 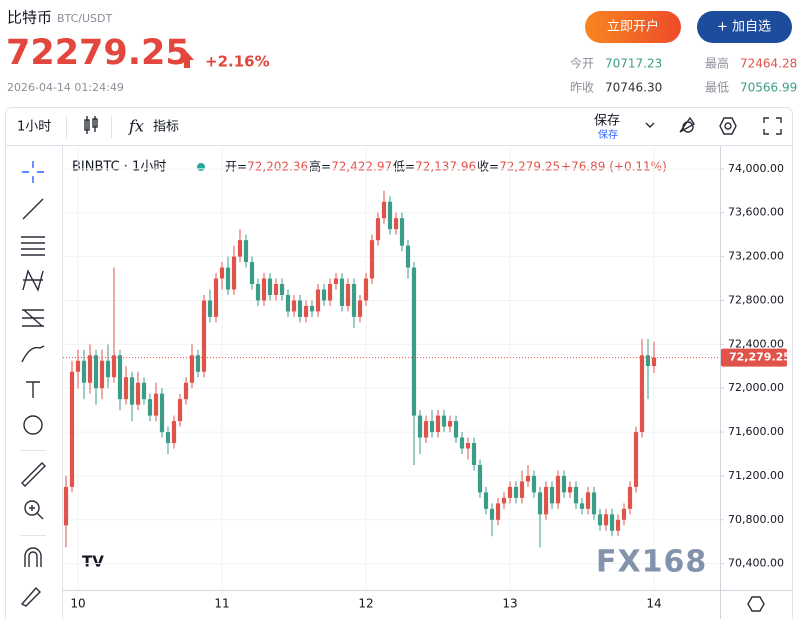 I want to click on asset-name: 比特币, so click(x=29, y=18).